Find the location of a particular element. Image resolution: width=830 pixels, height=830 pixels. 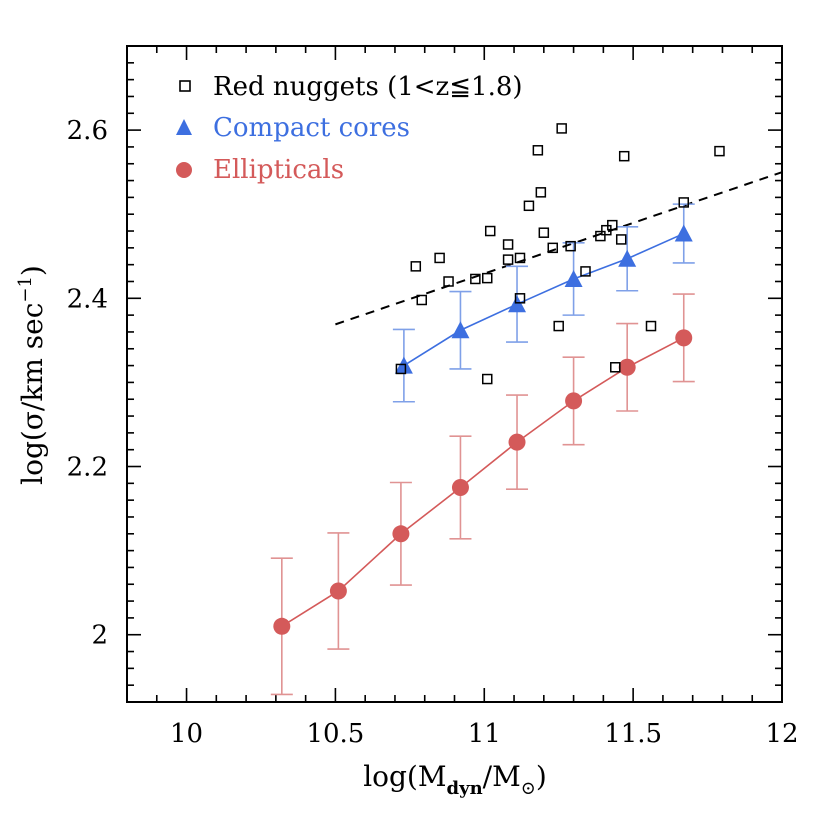

core-series-line is located at coordinates (544, 299).